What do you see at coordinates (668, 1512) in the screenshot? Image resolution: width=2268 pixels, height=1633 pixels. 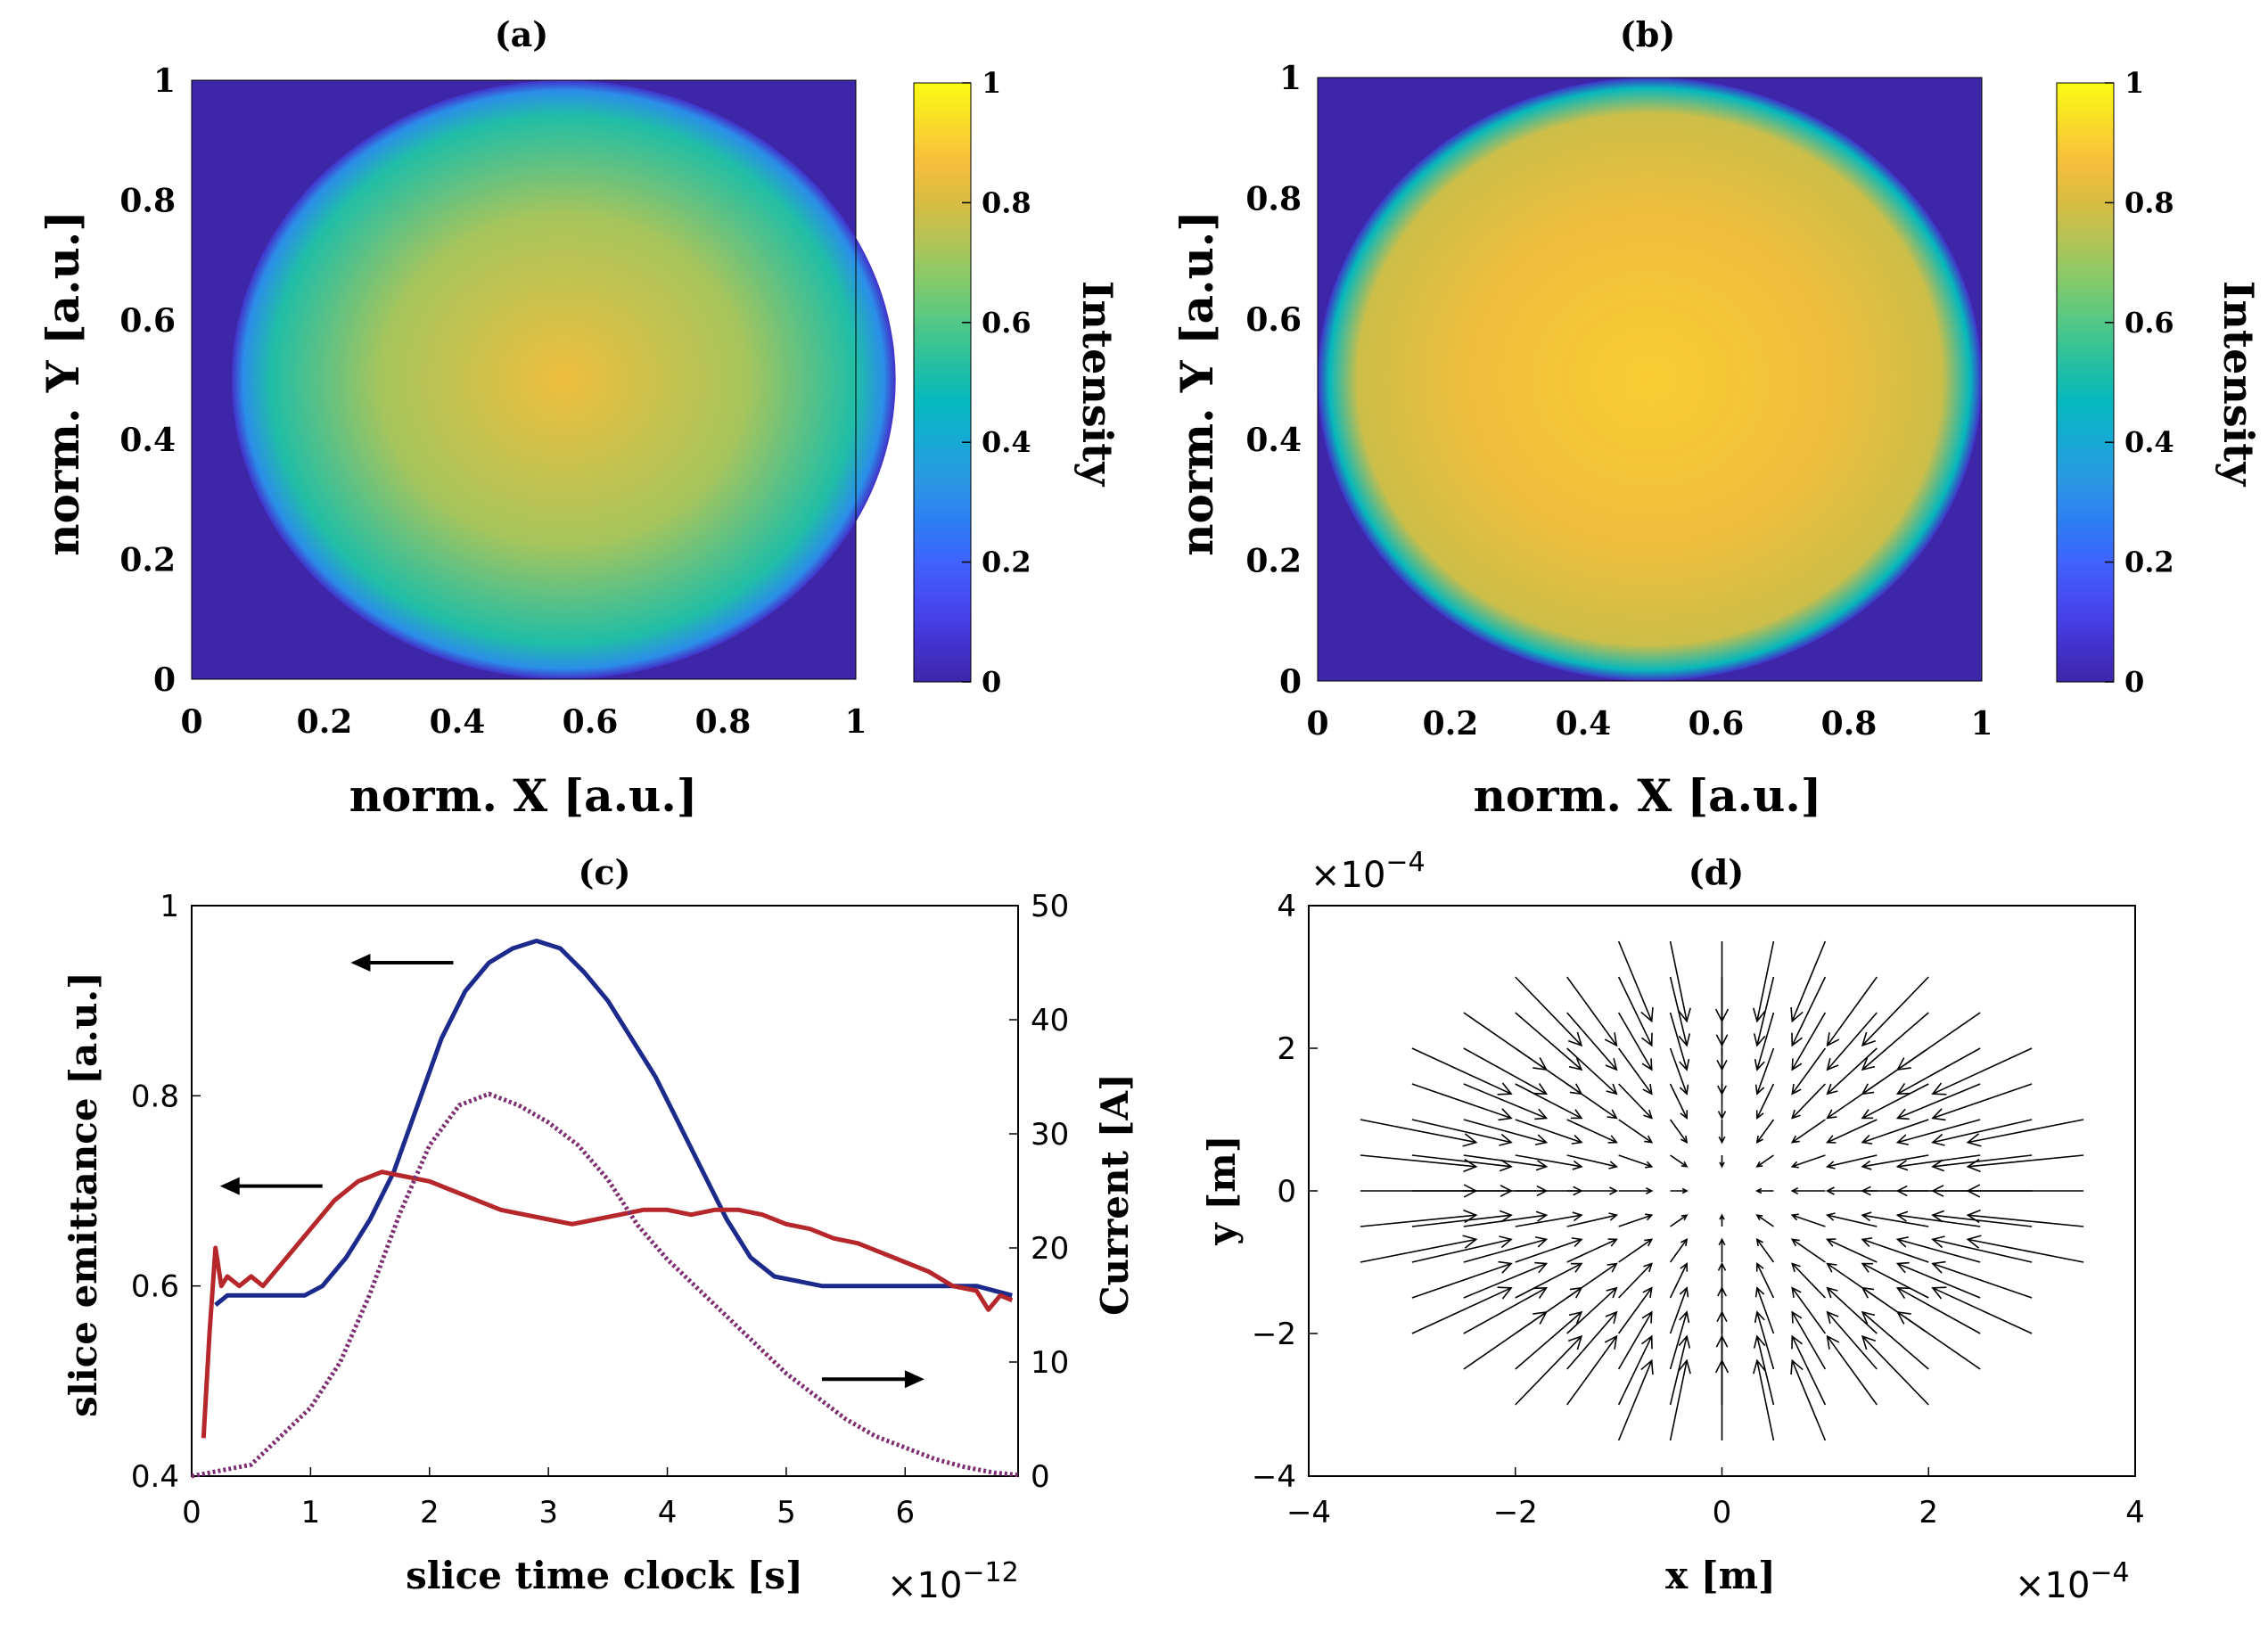 I see `panel-c-xtick-label: 4` at bounding box center [668, 1512].